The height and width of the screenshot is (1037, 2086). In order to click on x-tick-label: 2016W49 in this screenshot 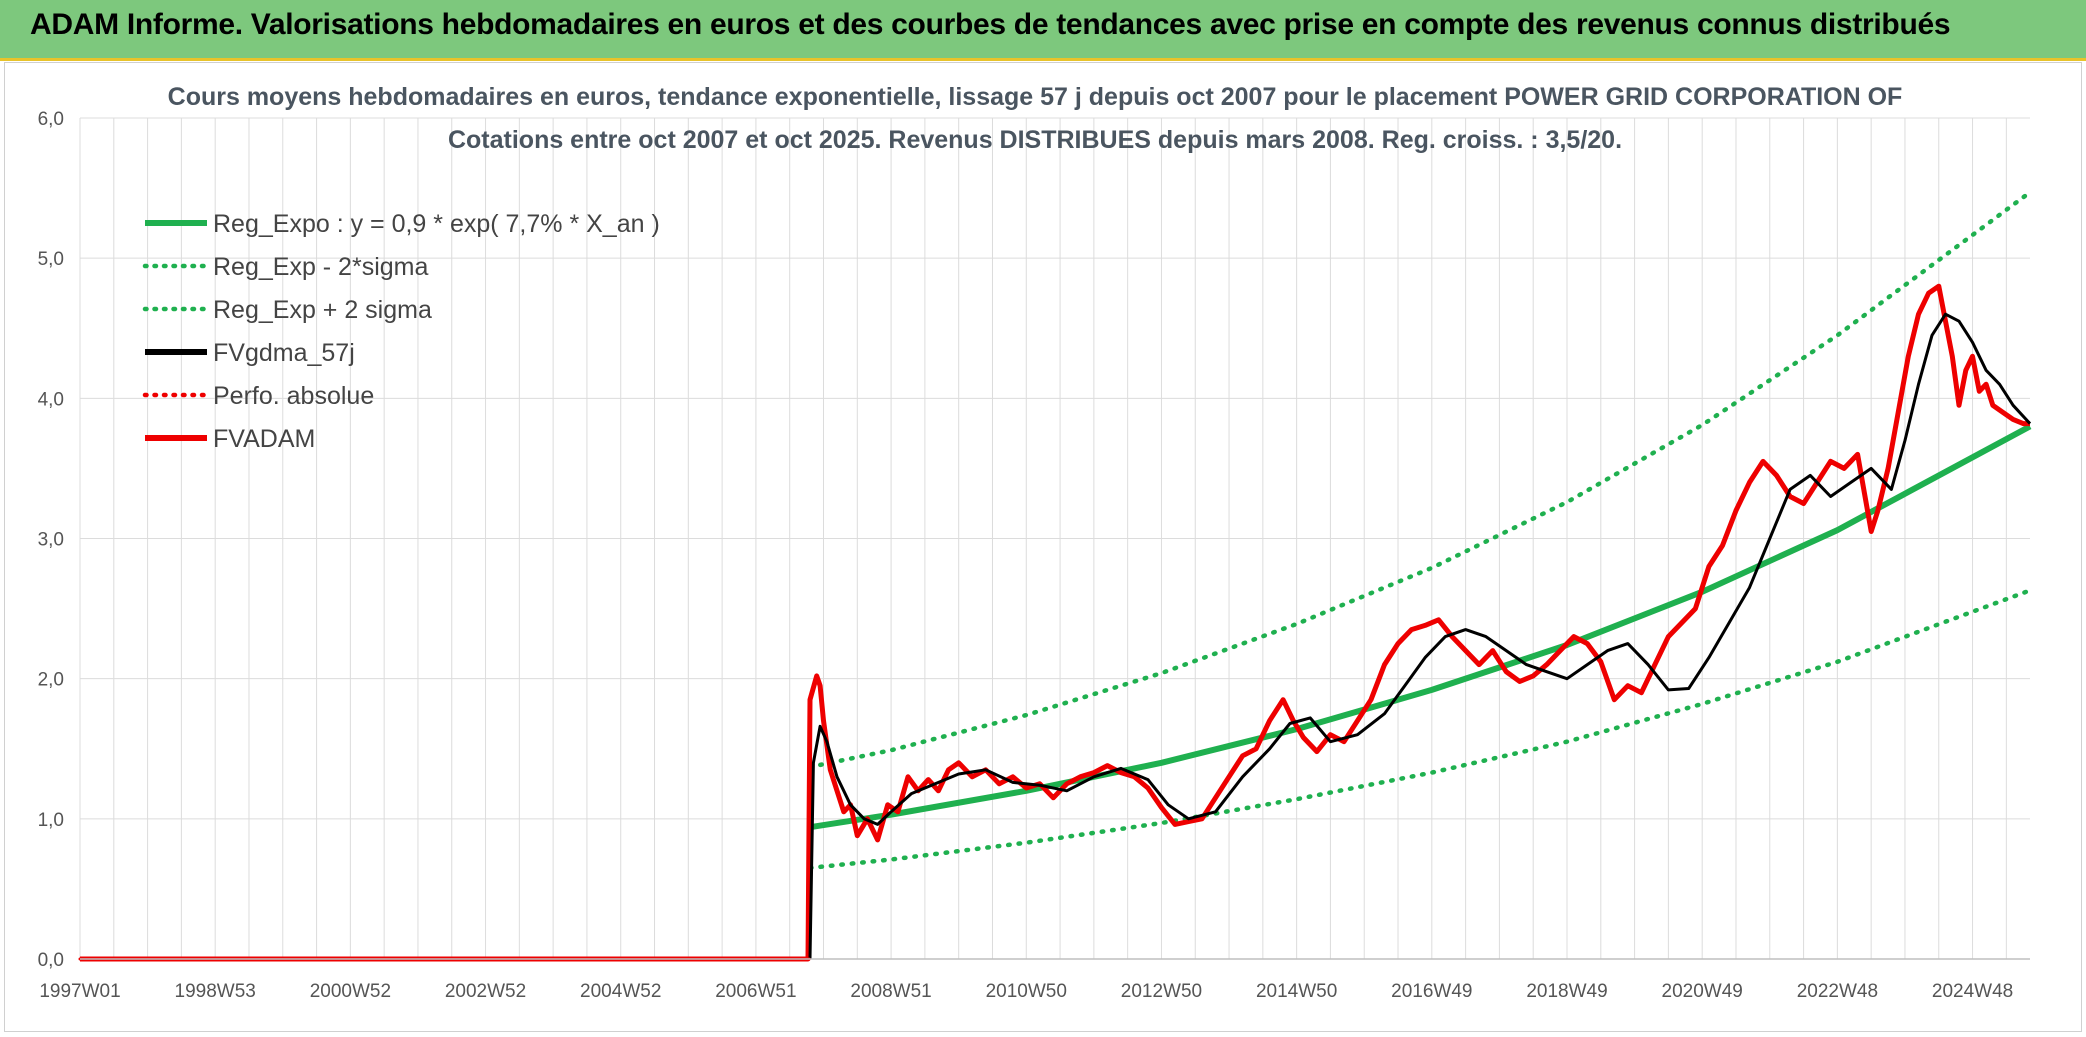, I will do `click(1431, 991)`.